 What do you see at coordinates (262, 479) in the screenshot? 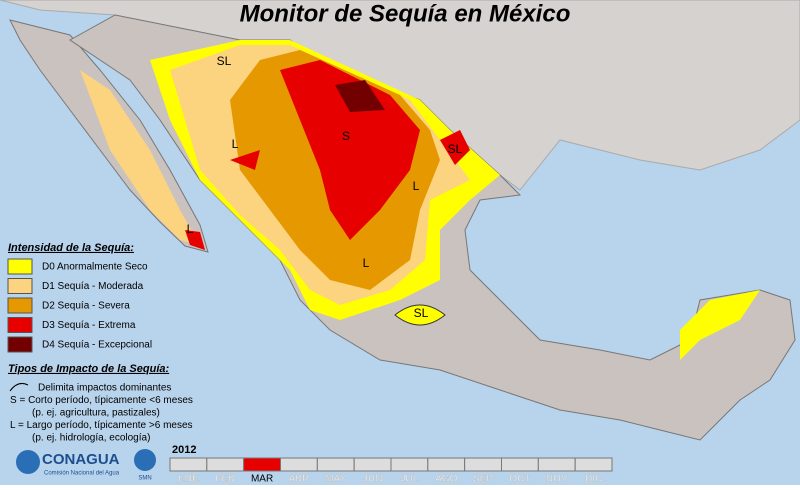
I see `month-label: MAR` at bounding box center [262, 479].